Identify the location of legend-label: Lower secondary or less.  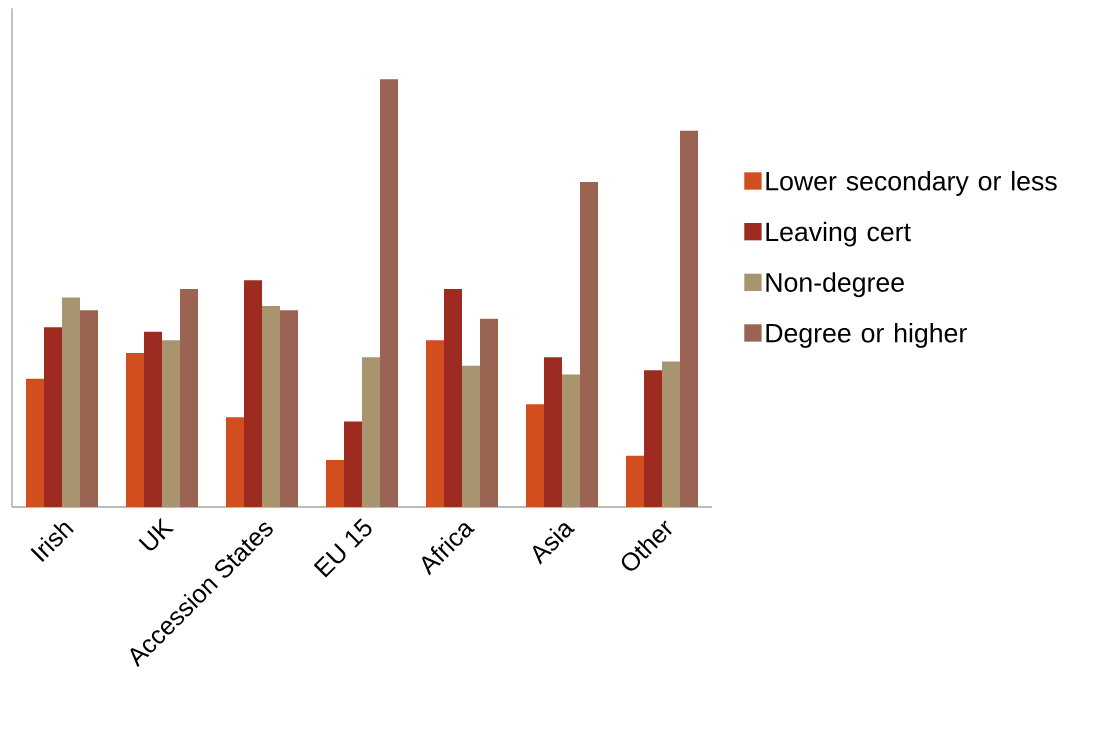
(911, 183).